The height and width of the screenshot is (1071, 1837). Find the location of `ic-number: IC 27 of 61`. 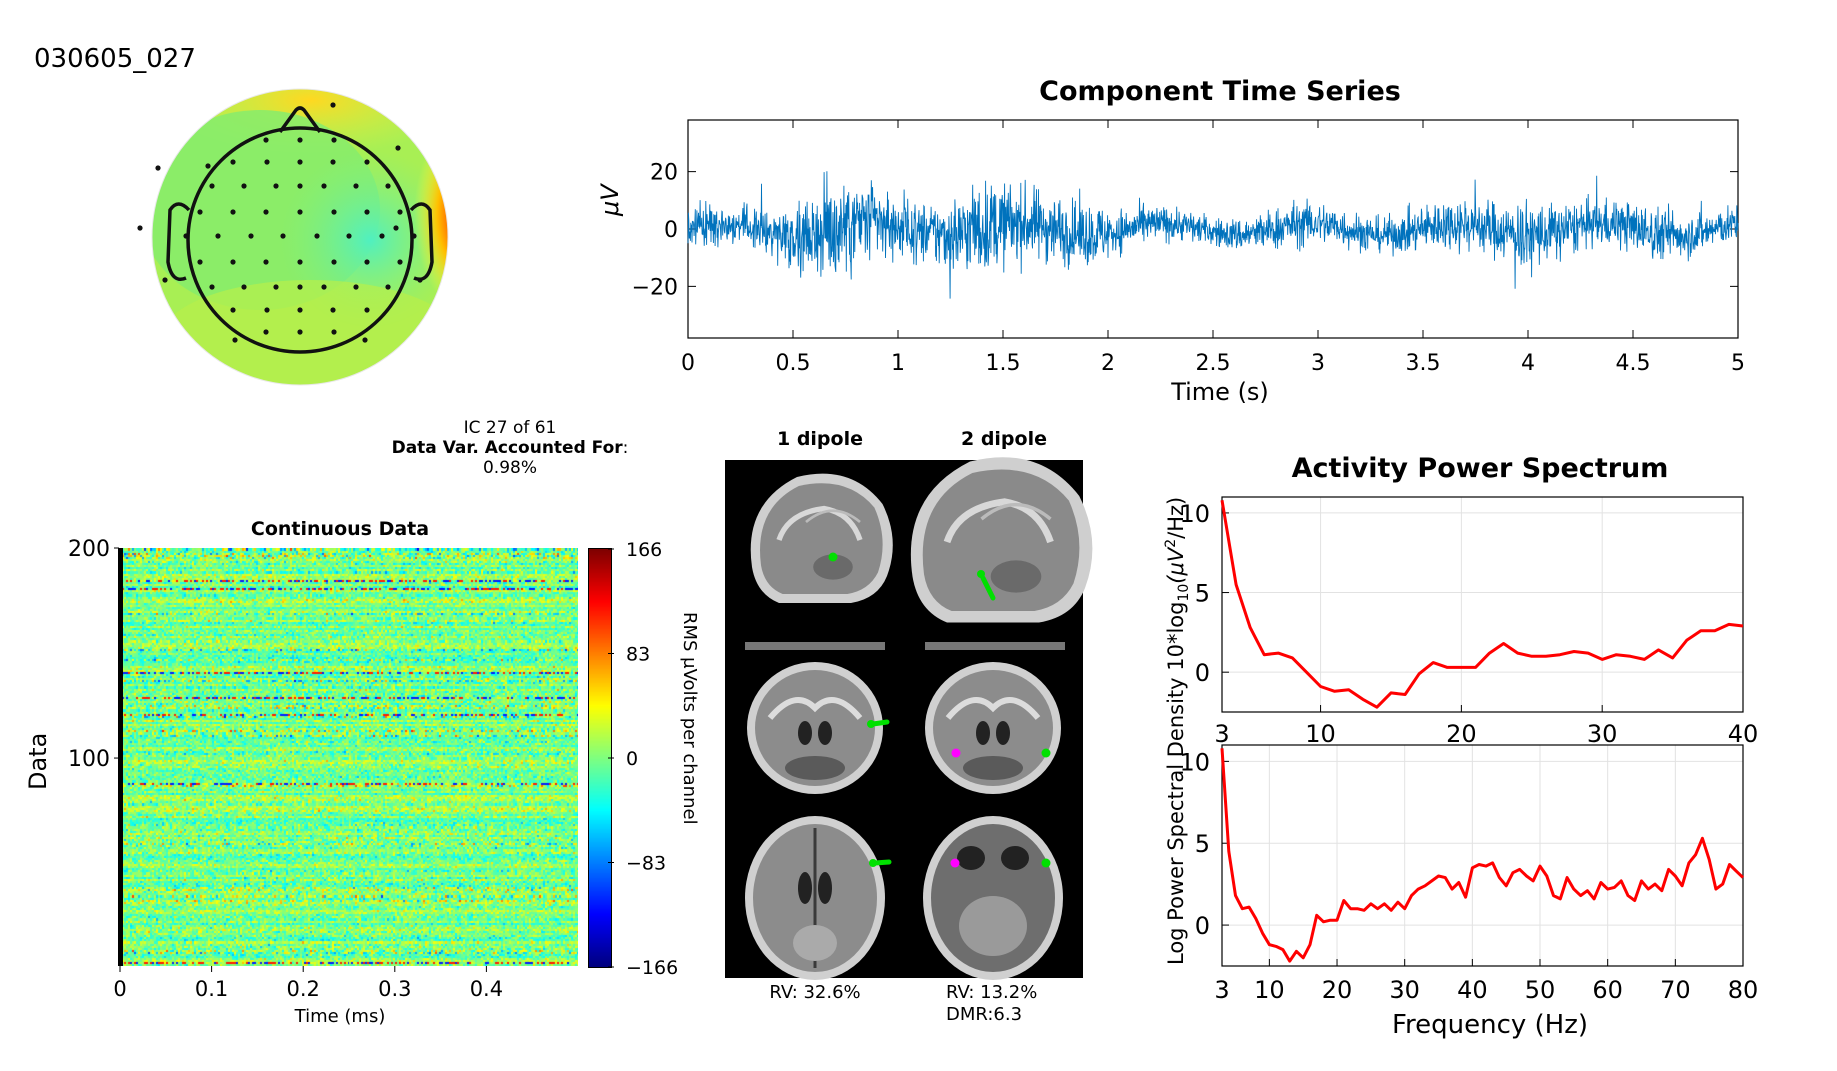

ic-number: IC 27 of 61 is located at coordinates (510, 428).